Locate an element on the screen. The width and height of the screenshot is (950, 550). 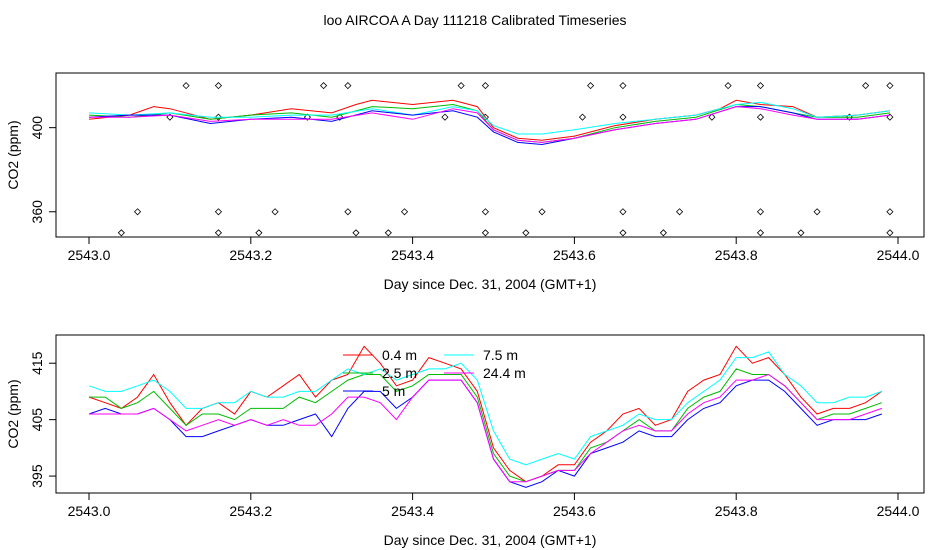
legend-label: 5 m is located at coordinates (393, 391).